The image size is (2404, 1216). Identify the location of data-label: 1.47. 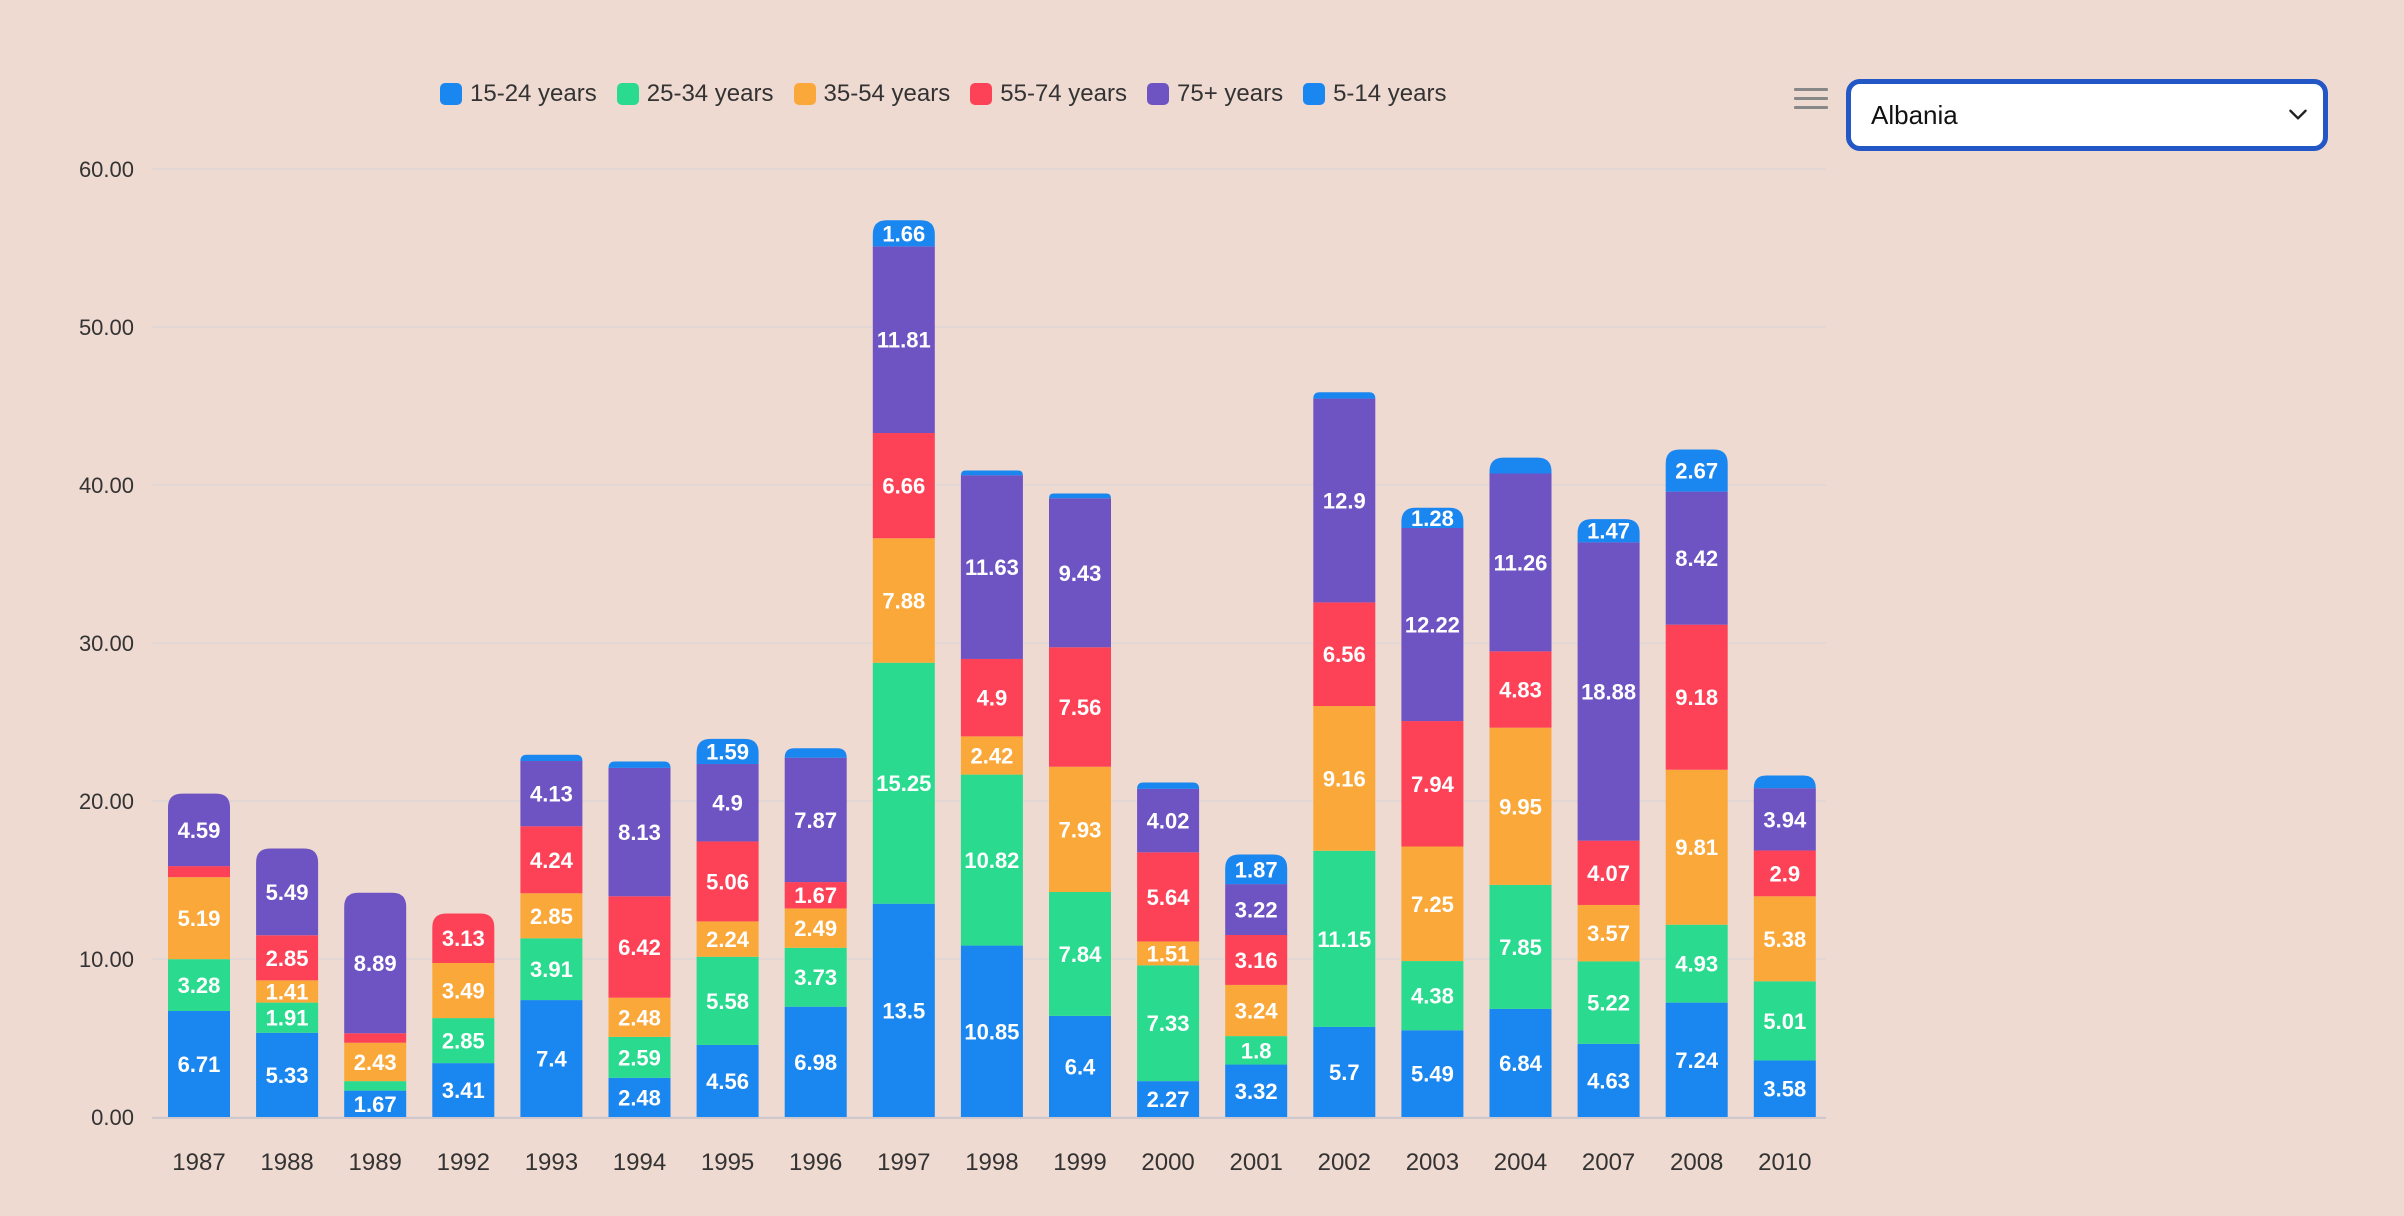
(1608, 531).